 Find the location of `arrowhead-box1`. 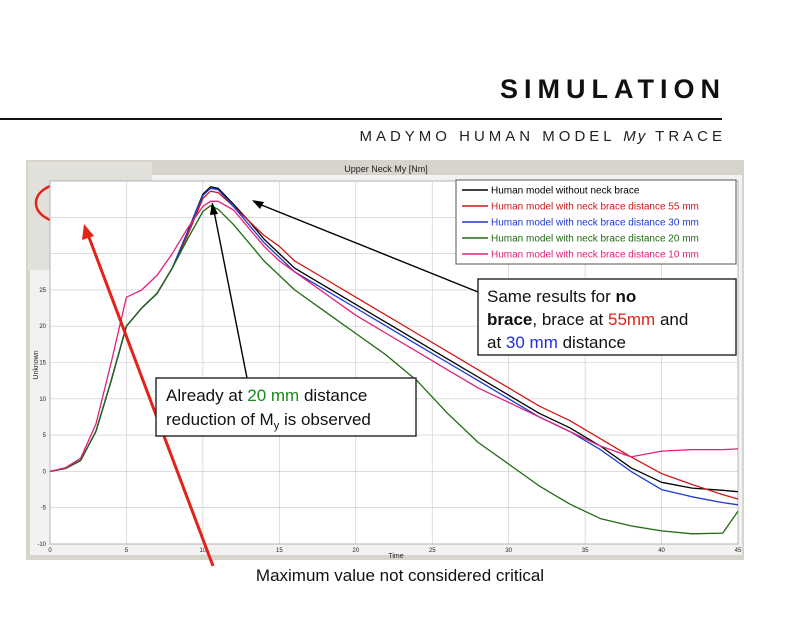

arrowhead-box1 is located at coordinates (258, 204).